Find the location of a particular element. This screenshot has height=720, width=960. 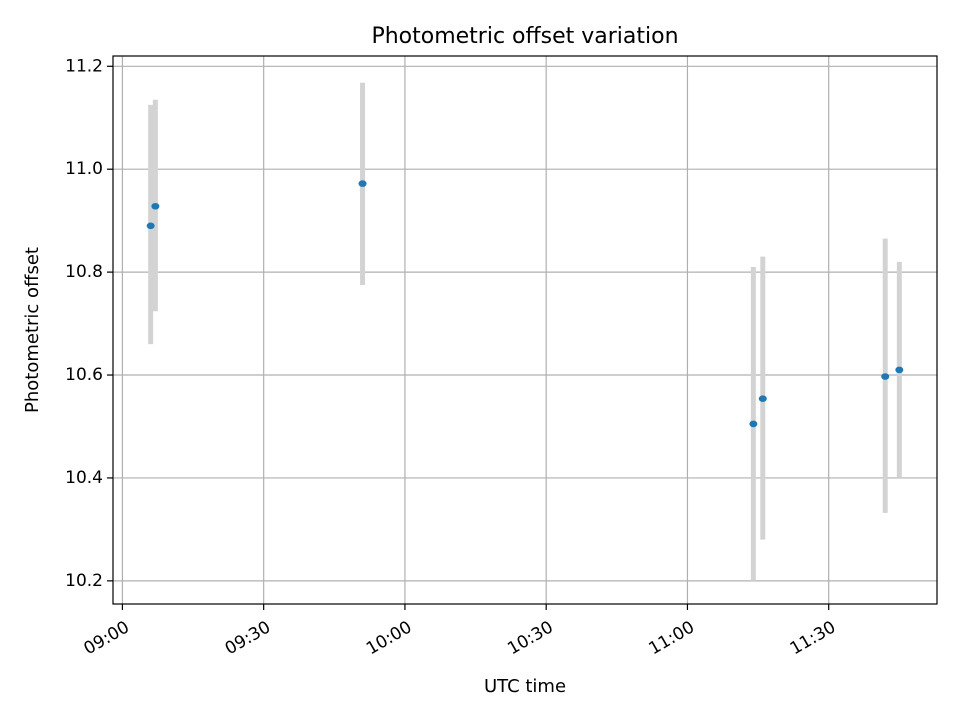

y-tick-label: 10.8 is located at coordinates (84, 272).